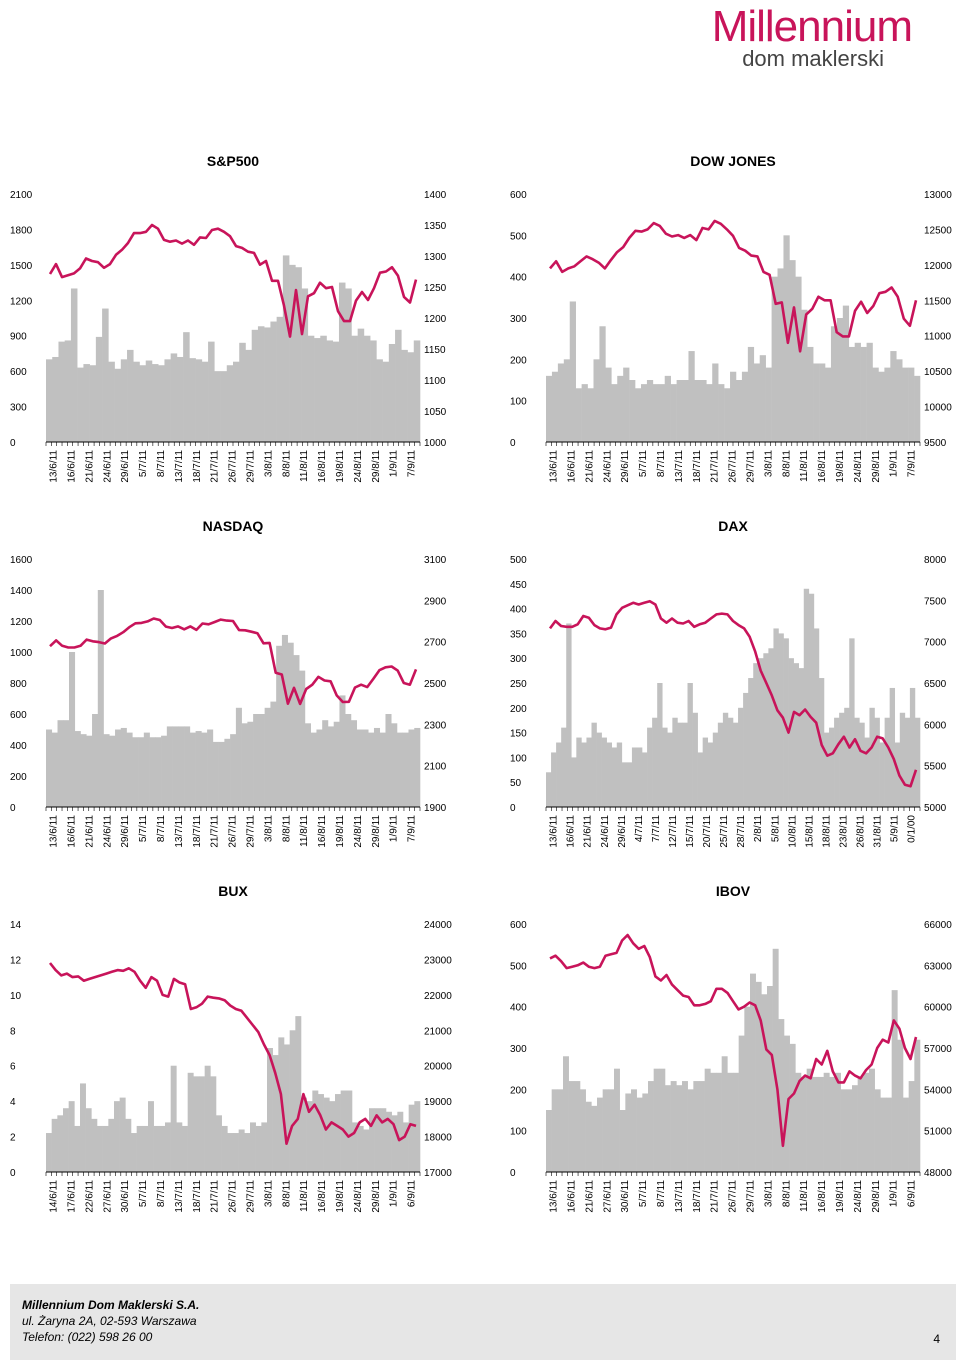 The height and width of the screenshot is (1367, 960). Describe the element at coordinates (13, 1031) in the screenshot. I see `left-tick-label: 8` at that location.